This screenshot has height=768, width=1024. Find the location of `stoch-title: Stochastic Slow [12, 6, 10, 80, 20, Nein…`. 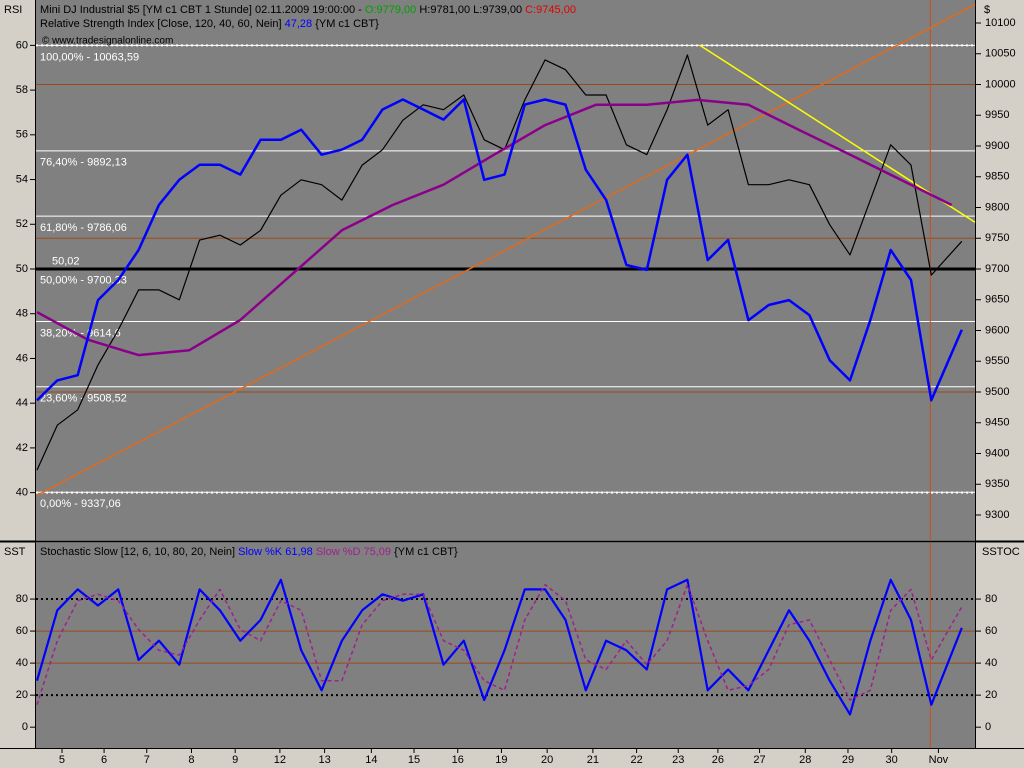

stoch-title: Stochastic Slow [12, 6, 10, 80, 20, Nein… is located at coordinates (137, 552).